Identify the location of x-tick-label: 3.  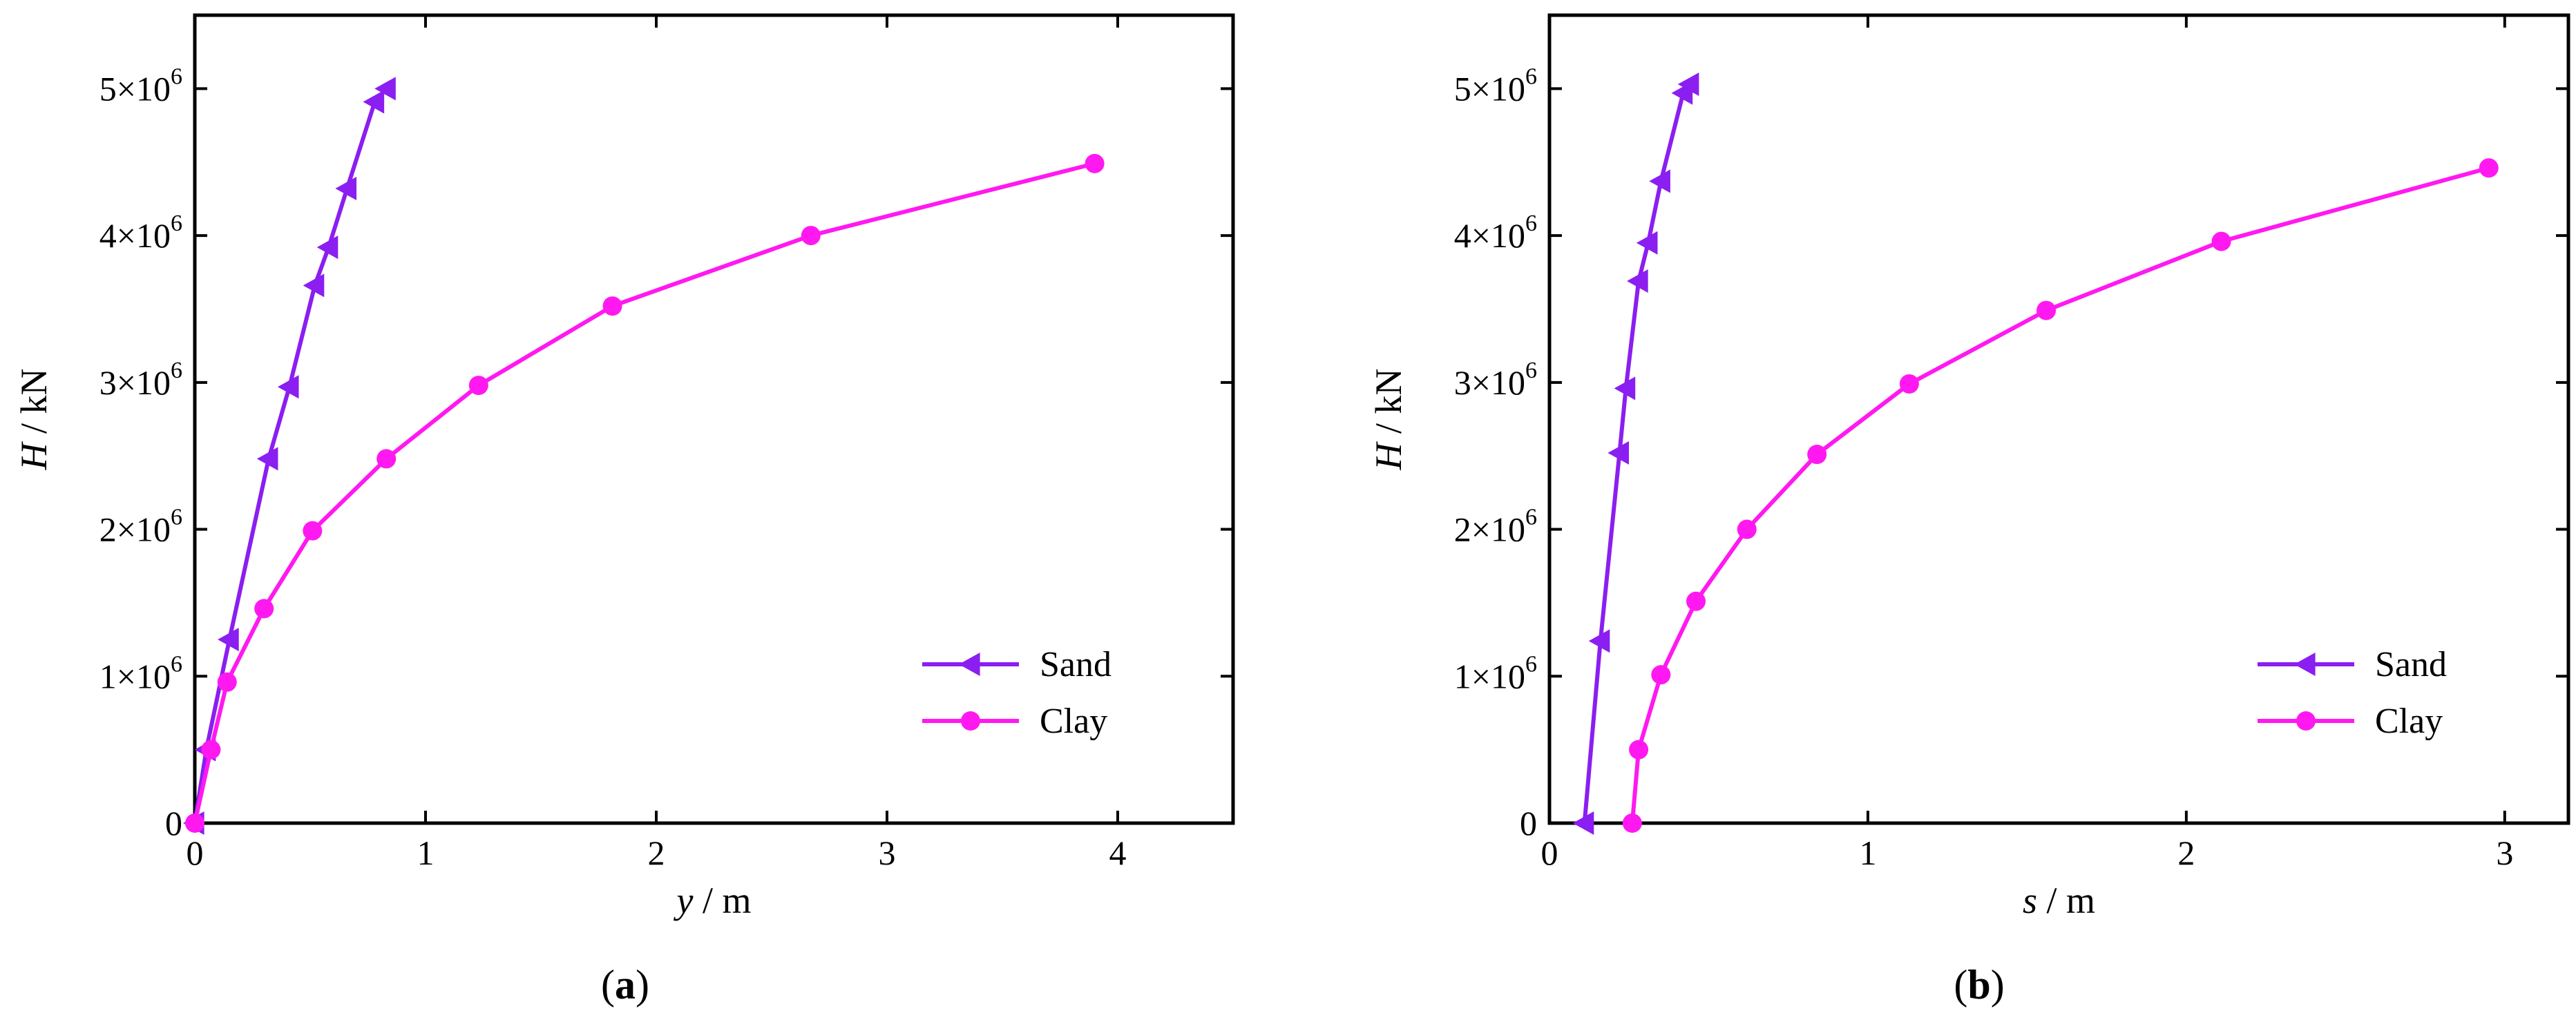
(888, 852).